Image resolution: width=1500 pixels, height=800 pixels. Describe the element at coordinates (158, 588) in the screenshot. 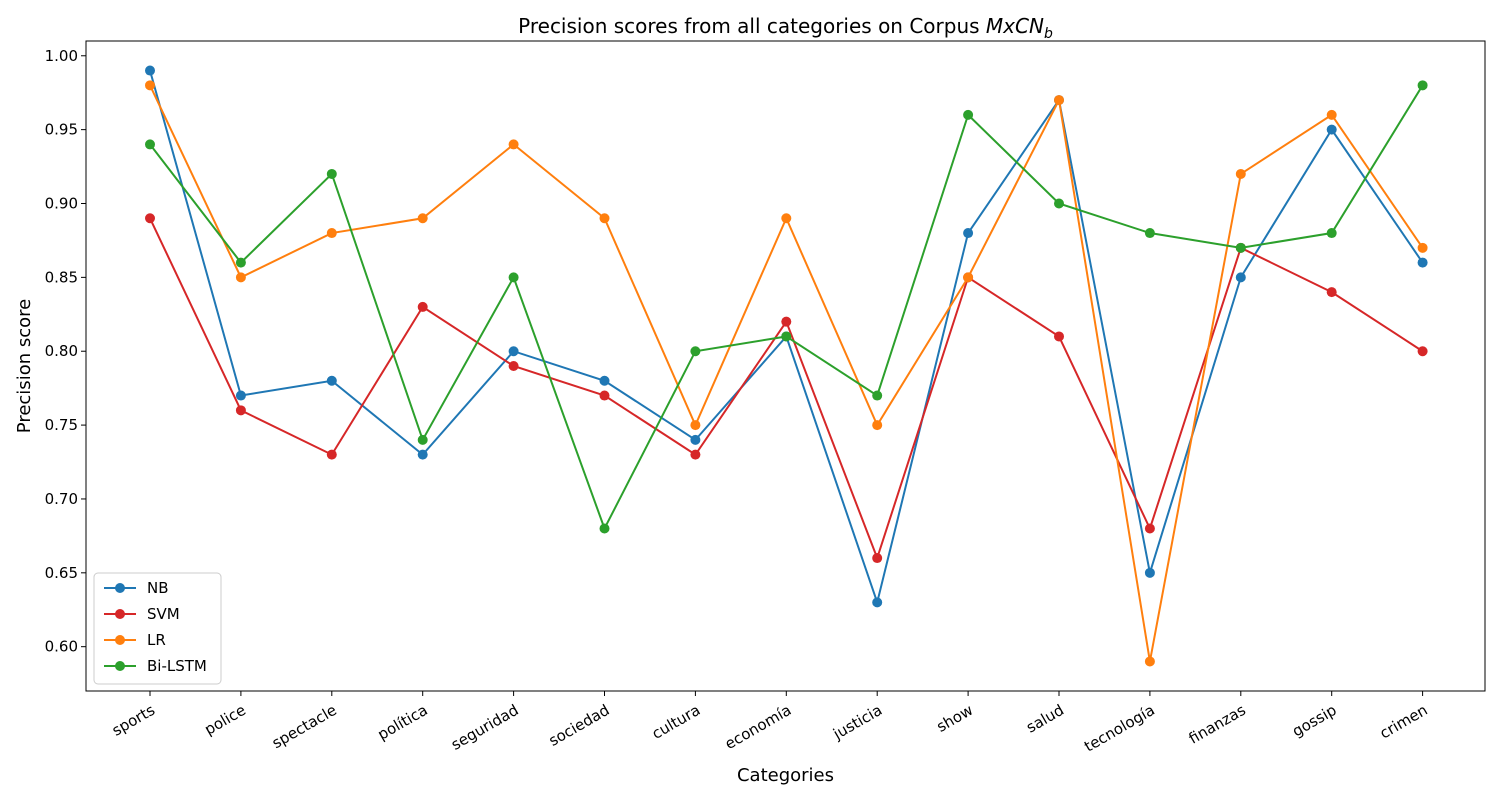

I see `legend-label: NB` at that location.